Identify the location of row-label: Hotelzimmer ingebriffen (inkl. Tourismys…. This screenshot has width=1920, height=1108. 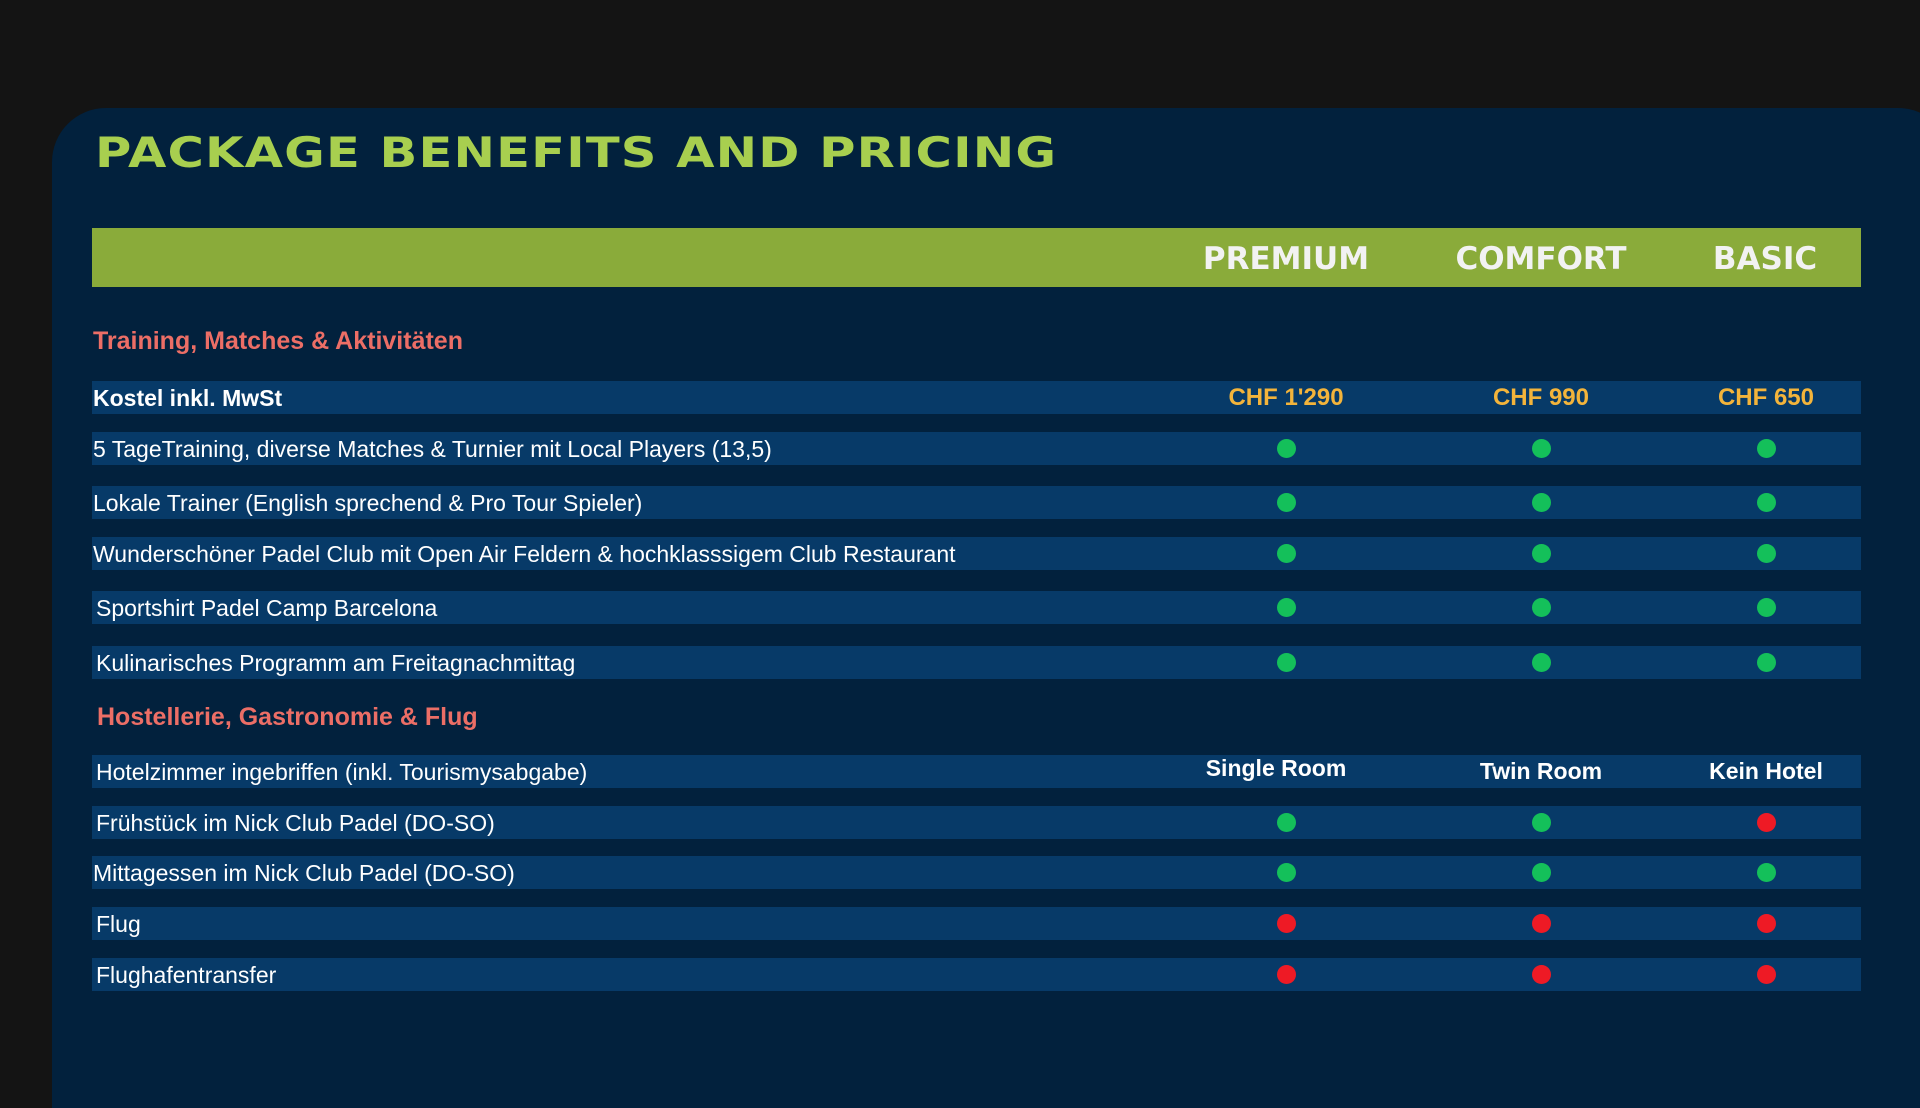
(342, 772).